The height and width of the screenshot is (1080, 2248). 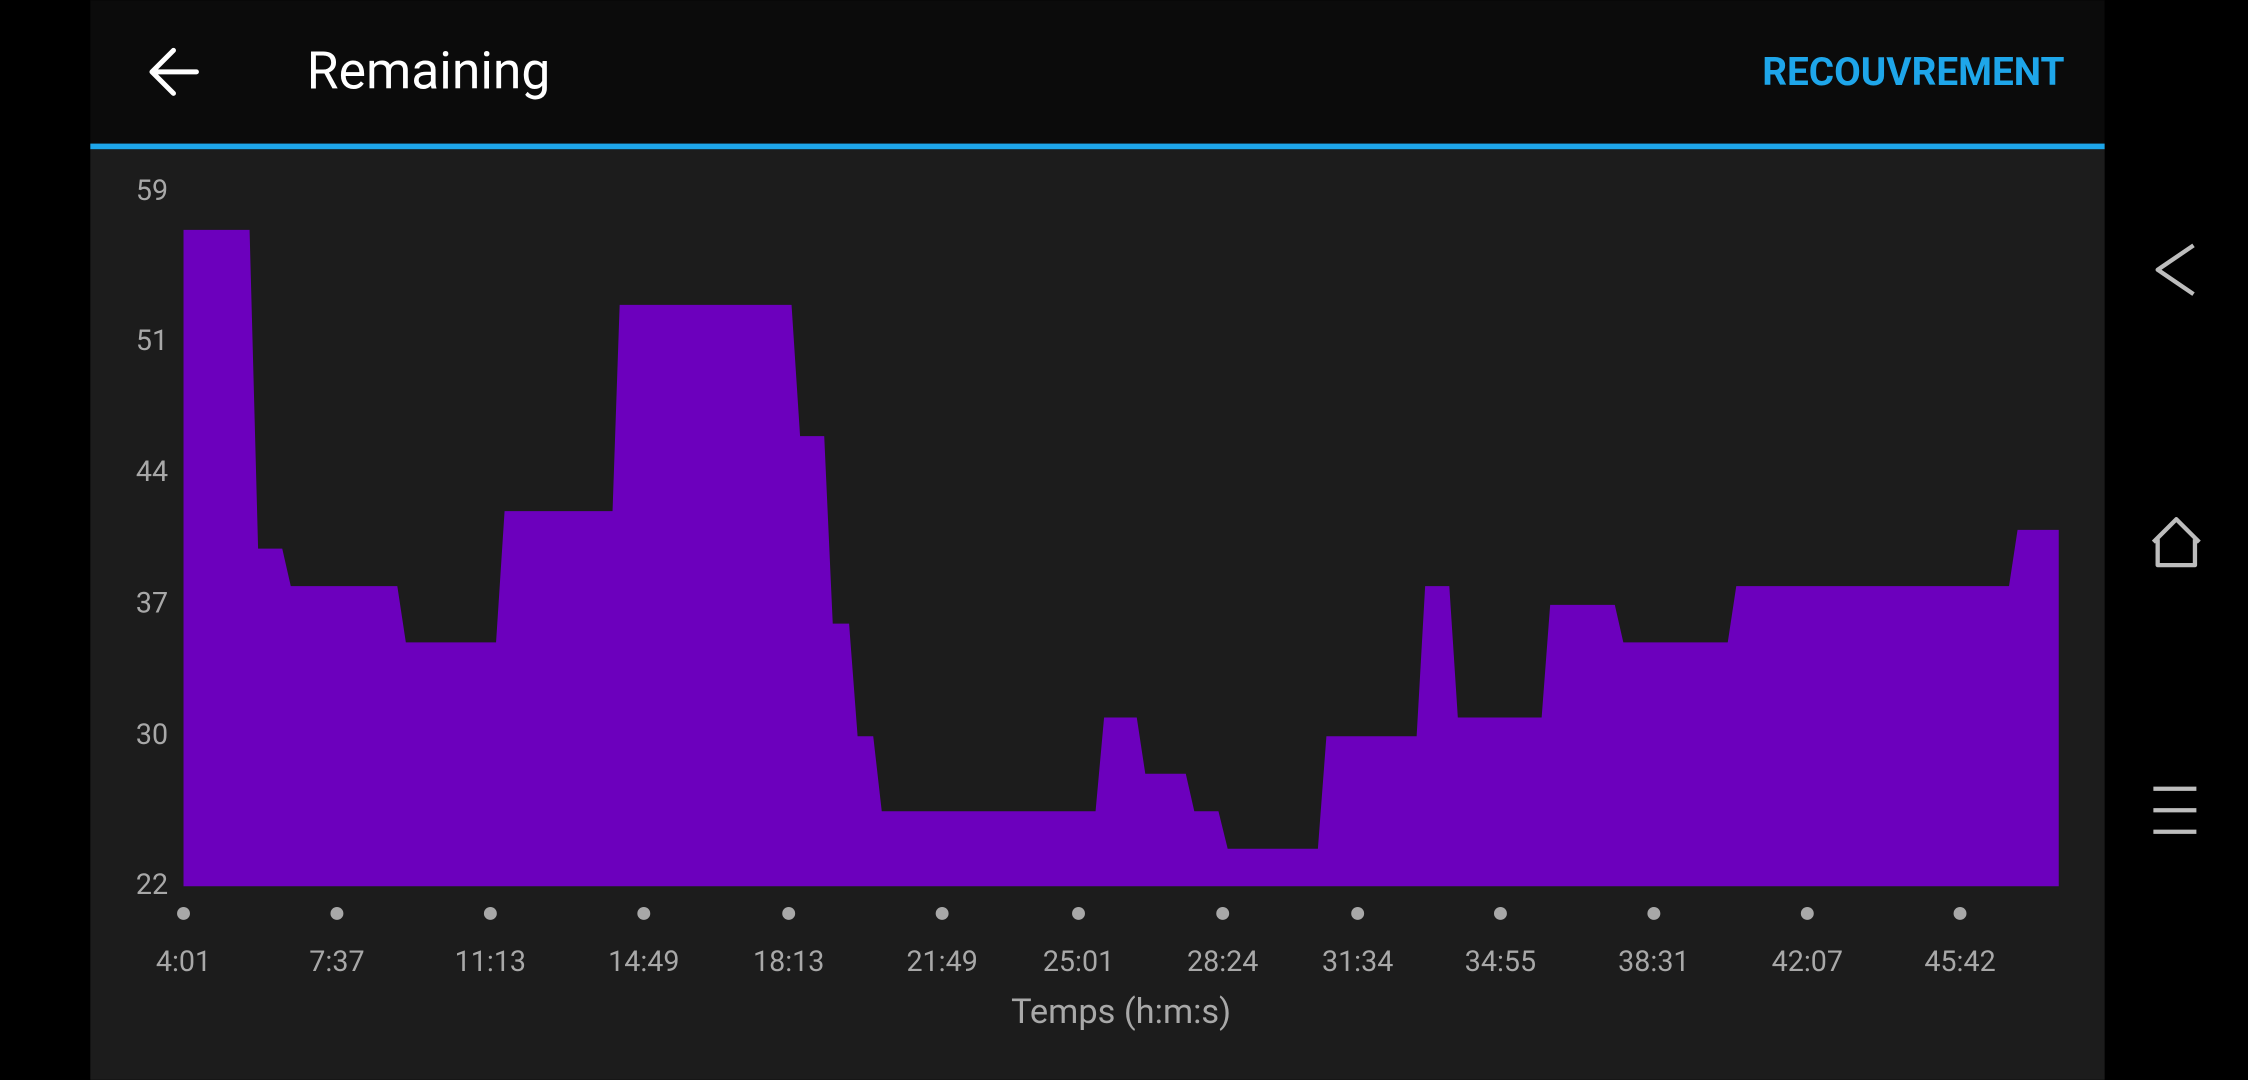 I want to click on x-tick-label: 28:24, so click(x=1222, y=961).